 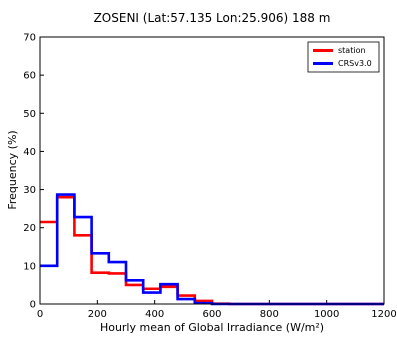 I want to click on legend: station CRSv3.0, so click(x=343, y=57).